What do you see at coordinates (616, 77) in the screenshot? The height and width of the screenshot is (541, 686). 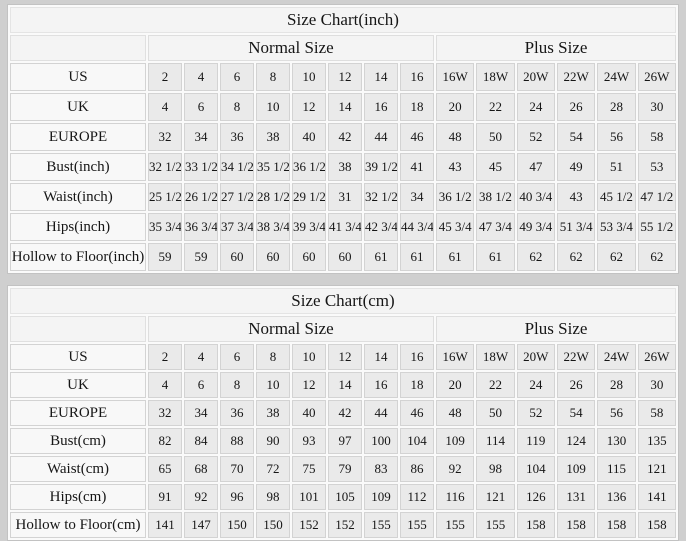 I see `size-cell: 24W` at bounding box center [616, 77].